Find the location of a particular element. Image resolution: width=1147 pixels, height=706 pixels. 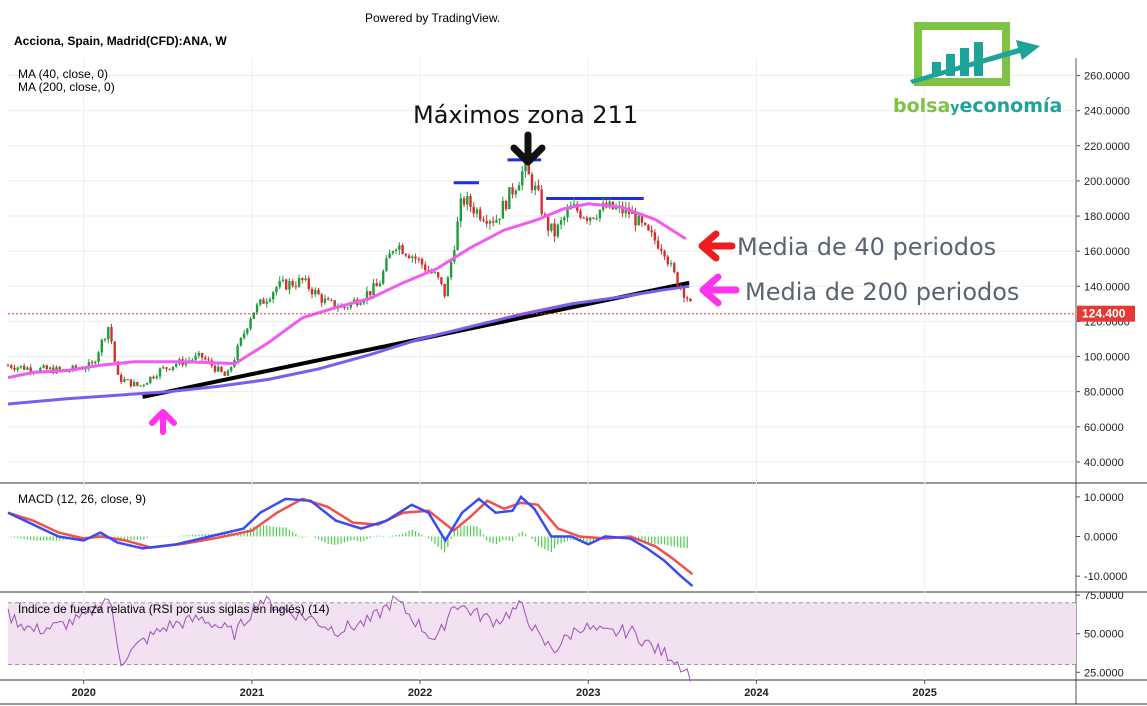

annotation-top-zone: Máximos zona 211 is located at coordinates (525, 115).